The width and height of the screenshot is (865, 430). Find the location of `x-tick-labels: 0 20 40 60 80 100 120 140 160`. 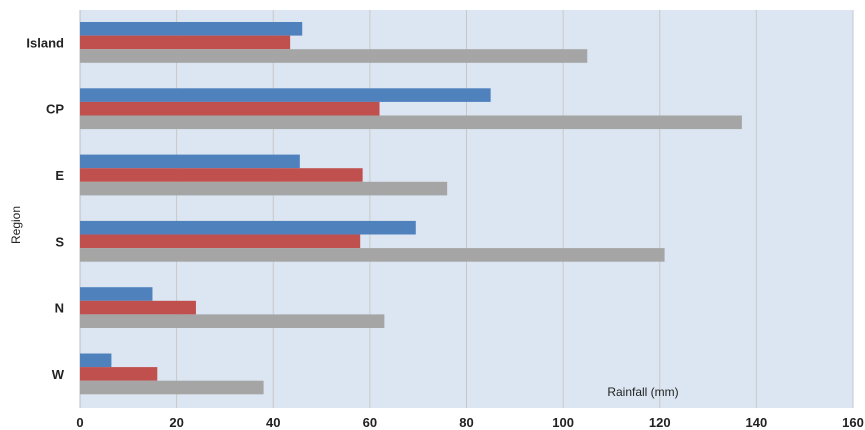

x-tick-labels: 0 20 40 60 80 100 120 140 160 is located at coordinates (469, 422).